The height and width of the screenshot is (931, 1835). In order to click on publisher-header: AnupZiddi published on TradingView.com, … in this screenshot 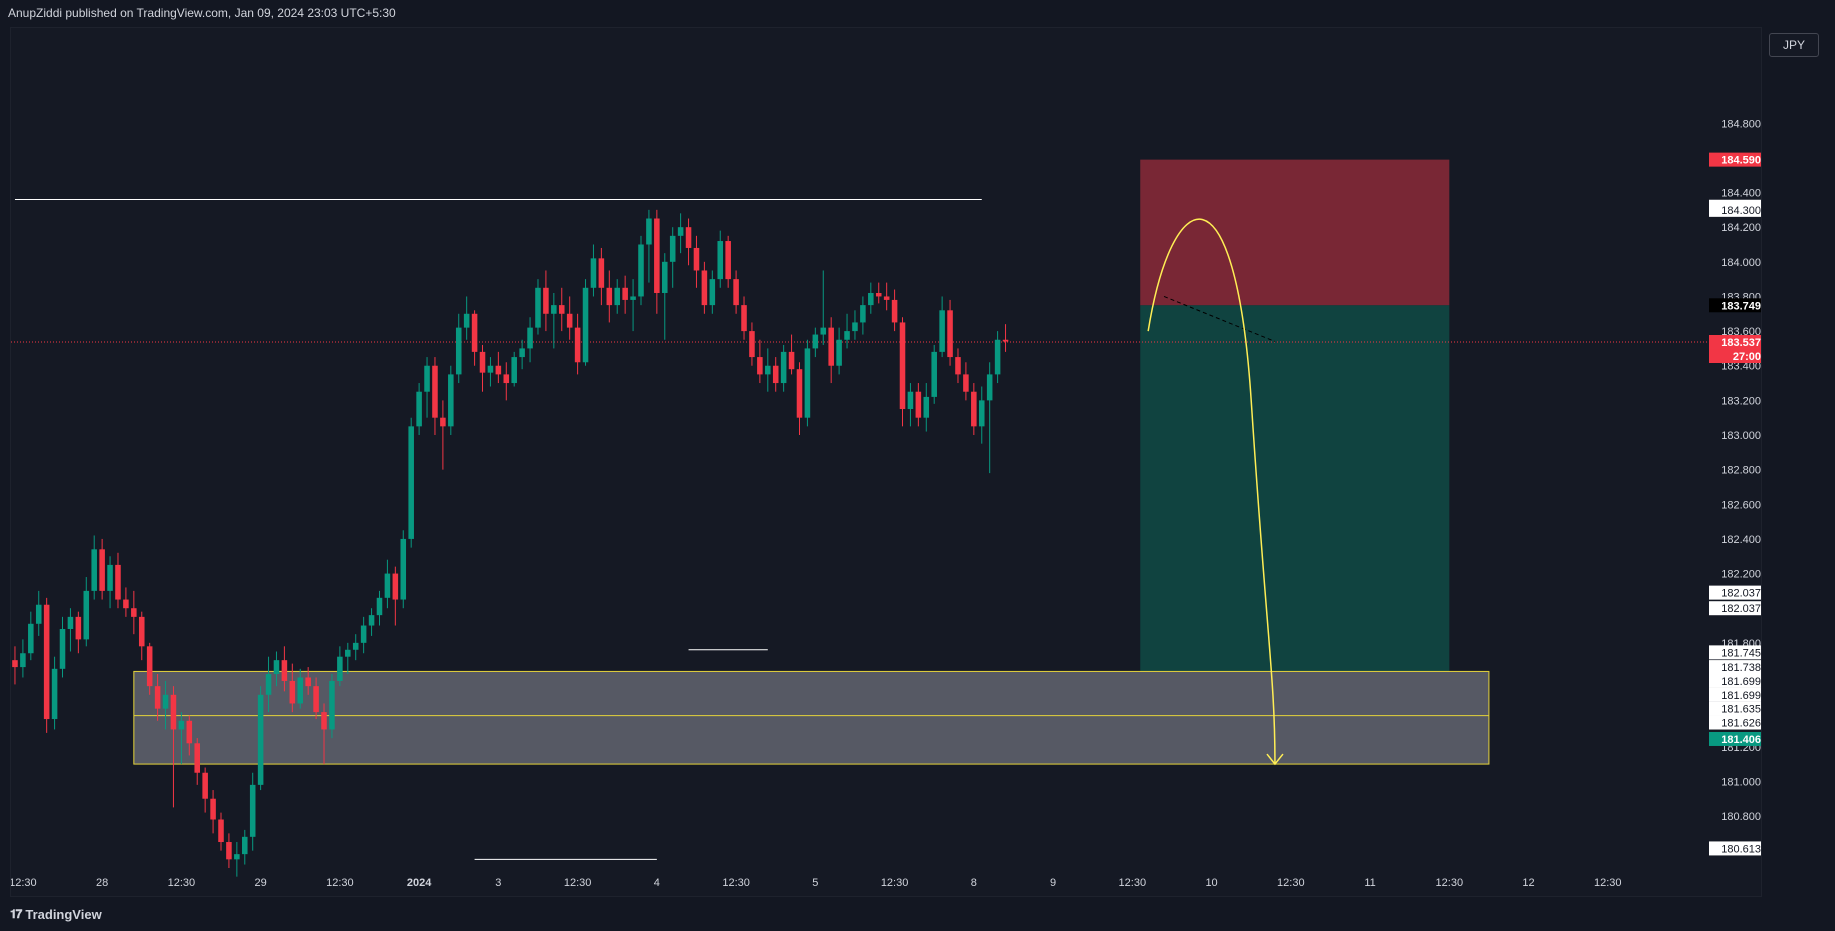, I will do `click(202, 13)`.